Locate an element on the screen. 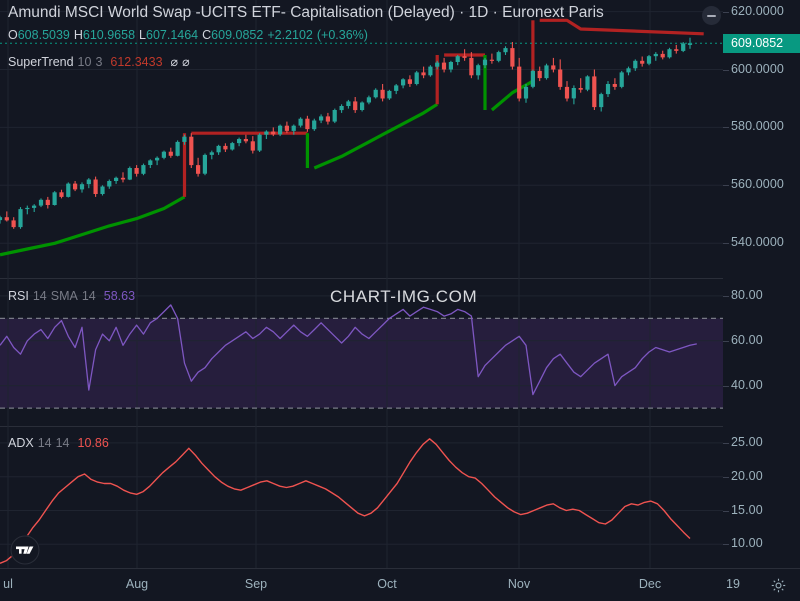 Image resolution: width=800 pixels, height=601 pixels. time-axis-label: Dec is located at coordinates (650, 584).